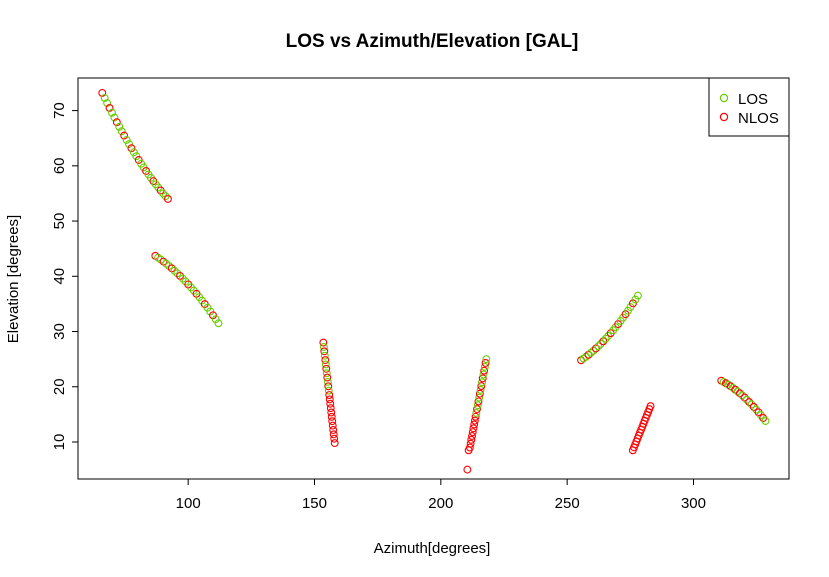 The image size is (829, 577). I want to click on y-tick-label: 70, so click(59, 110).